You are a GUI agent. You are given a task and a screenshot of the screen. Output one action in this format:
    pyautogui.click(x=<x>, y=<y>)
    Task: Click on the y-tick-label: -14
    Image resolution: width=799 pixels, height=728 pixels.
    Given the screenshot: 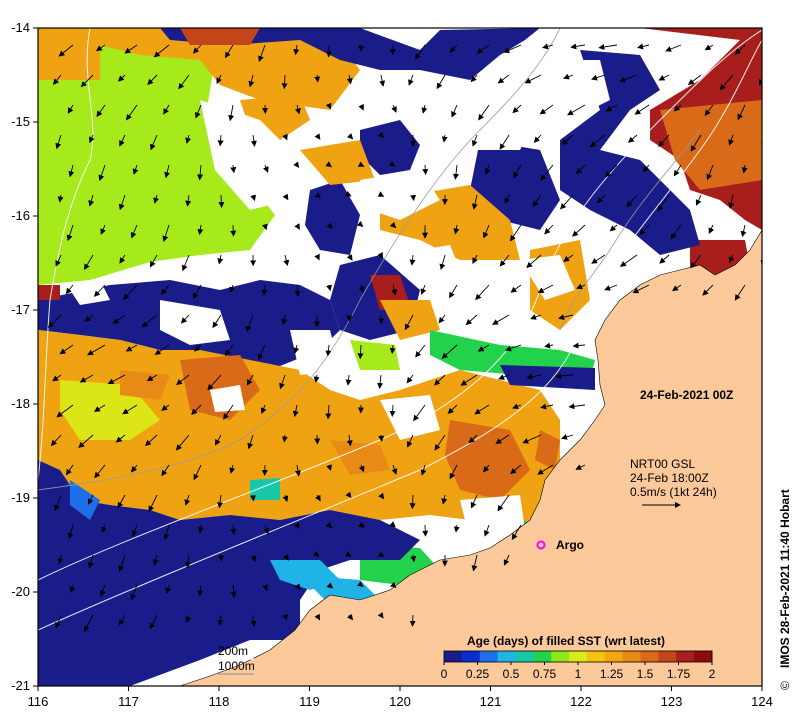 What is the action you would take?
    pyautogui.click(x=20, y=27)
    